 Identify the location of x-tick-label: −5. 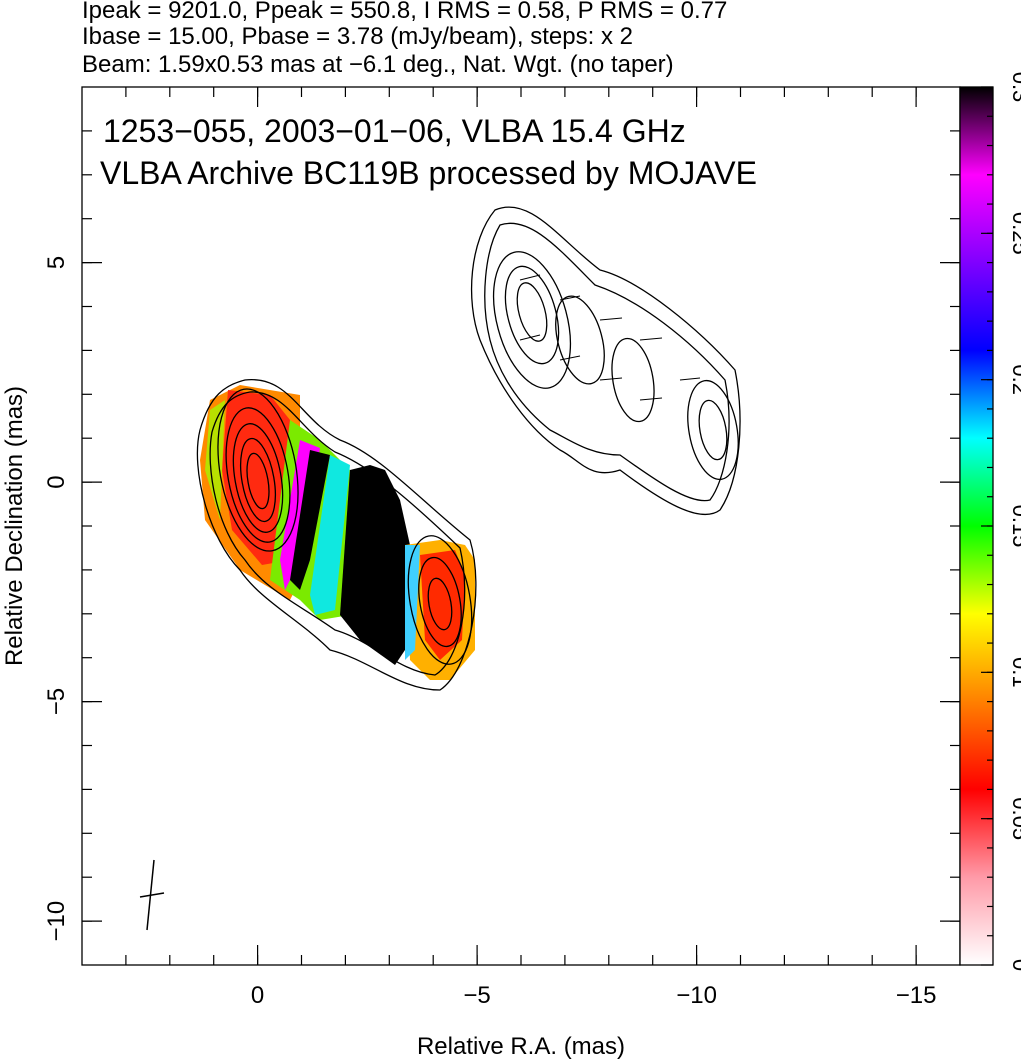
(476, 995).